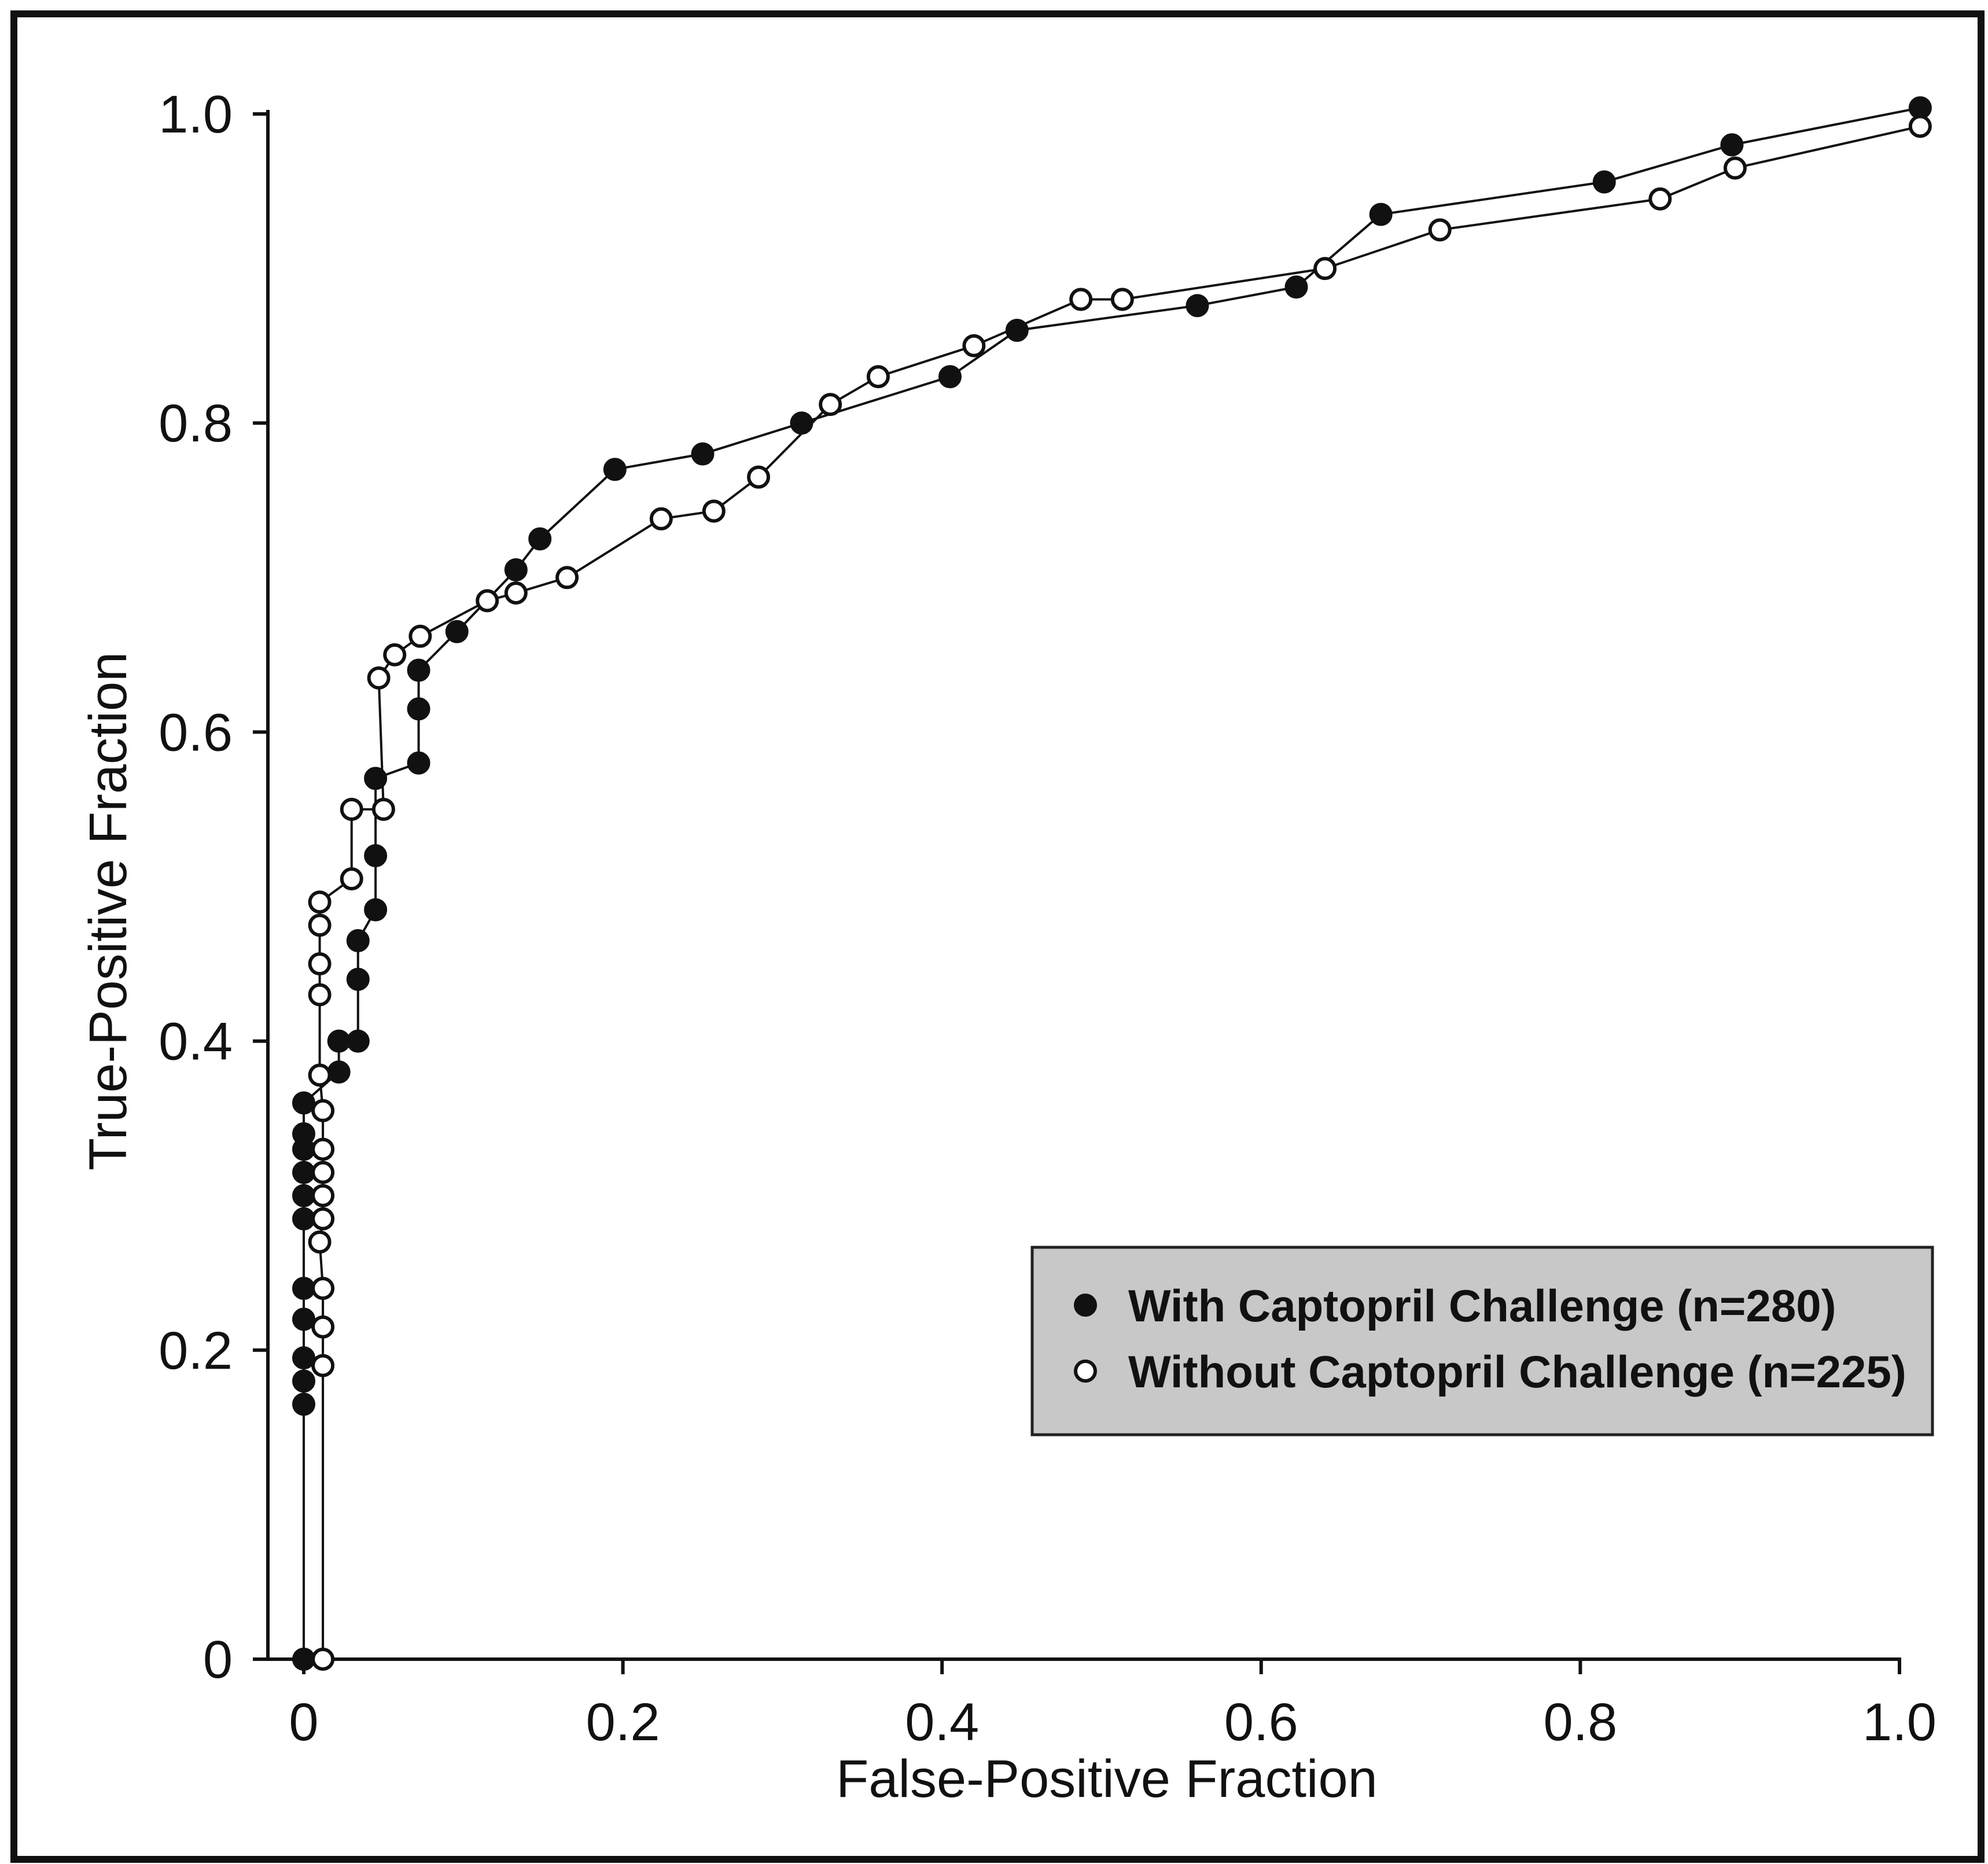 The image size is (1988, 1864). Describe the element at coordinates (196, 114) in the screenshot. I see `y-tick-label: 1.0` at that location.